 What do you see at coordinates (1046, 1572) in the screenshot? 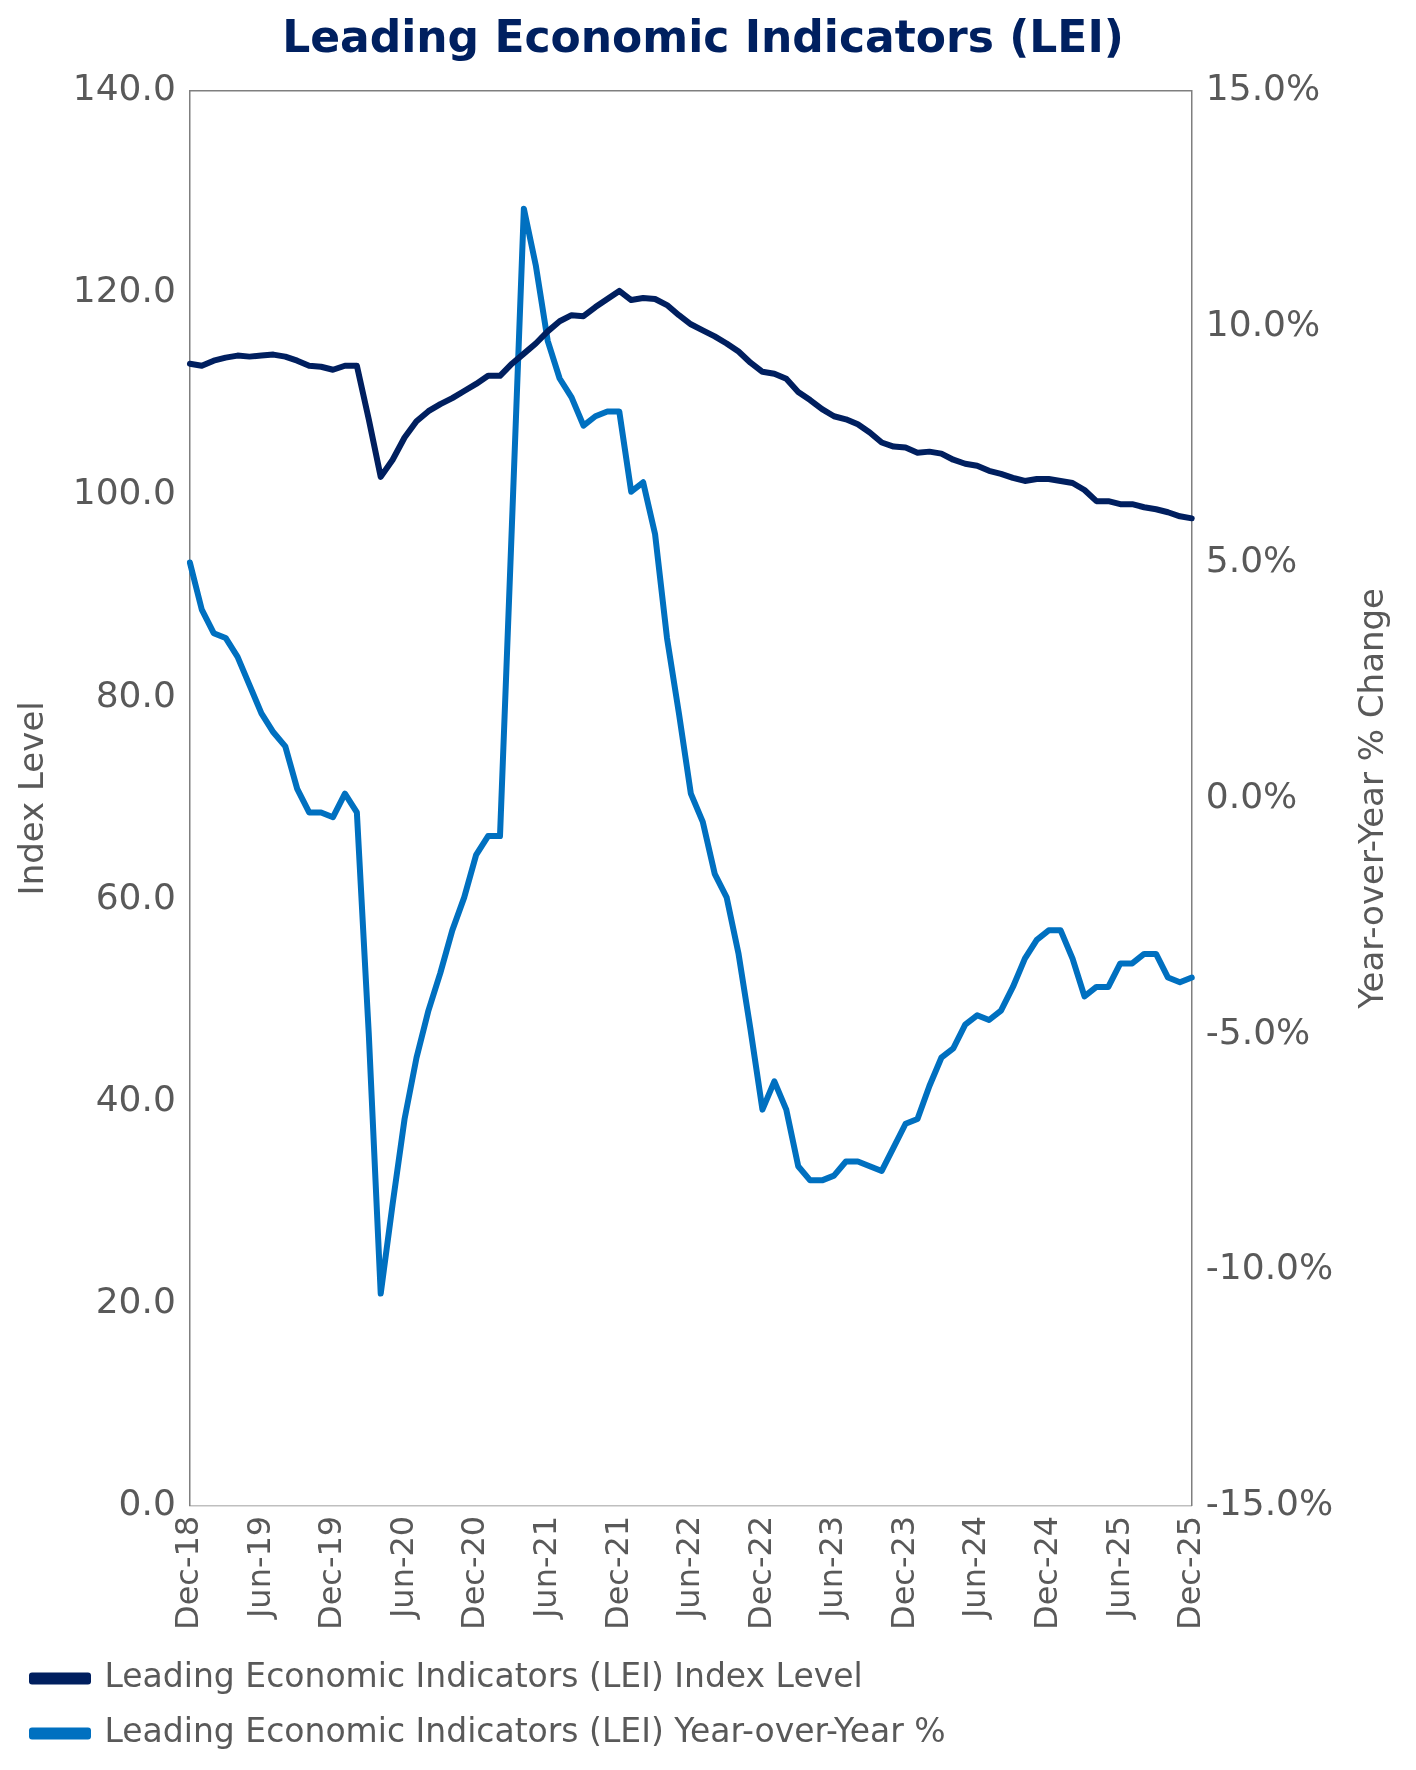
I see `x-tick-label: Dec-24` at bounding box center [1046, 1572].